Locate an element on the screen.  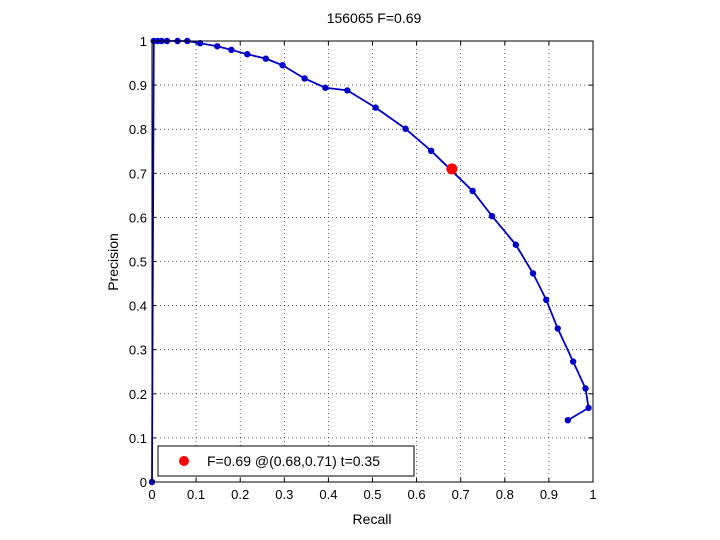
x-axis-label: Recall is located at coordinates (372, 519).